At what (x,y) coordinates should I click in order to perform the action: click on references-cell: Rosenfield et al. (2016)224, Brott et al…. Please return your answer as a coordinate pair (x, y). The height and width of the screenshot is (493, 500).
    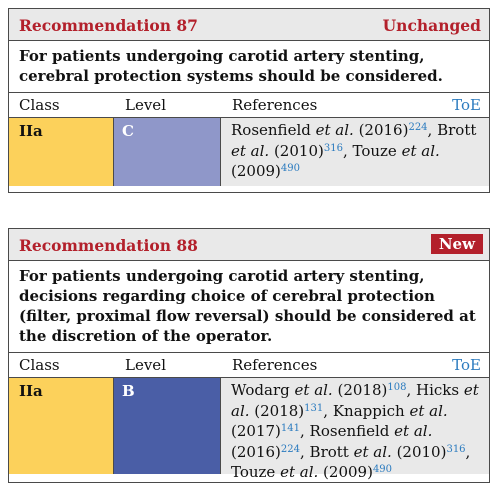
    Looking at the image, I should click on (355, 152).